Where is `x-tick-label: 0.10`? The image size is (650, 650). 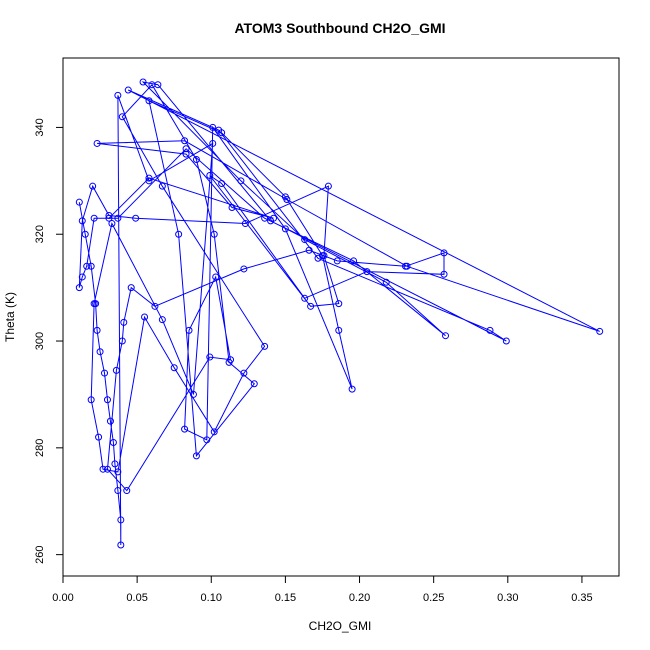 x-tick-label: 0.10 is located at coordinates (211, 598).